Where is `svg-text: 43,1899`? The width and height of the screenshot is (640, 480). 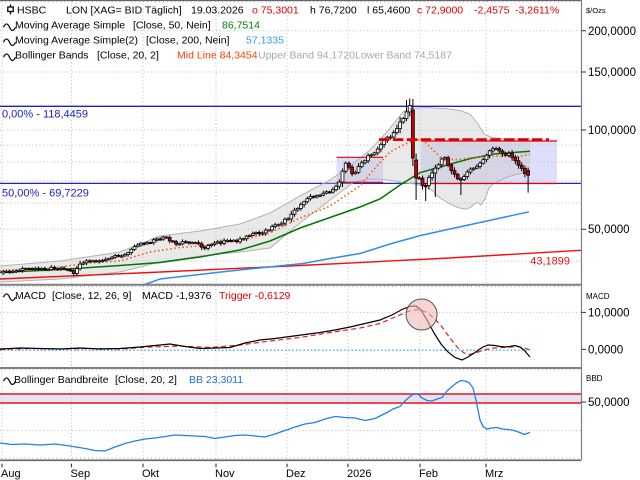 svg-text: 43,1899 is located at coordinates (550, 262).